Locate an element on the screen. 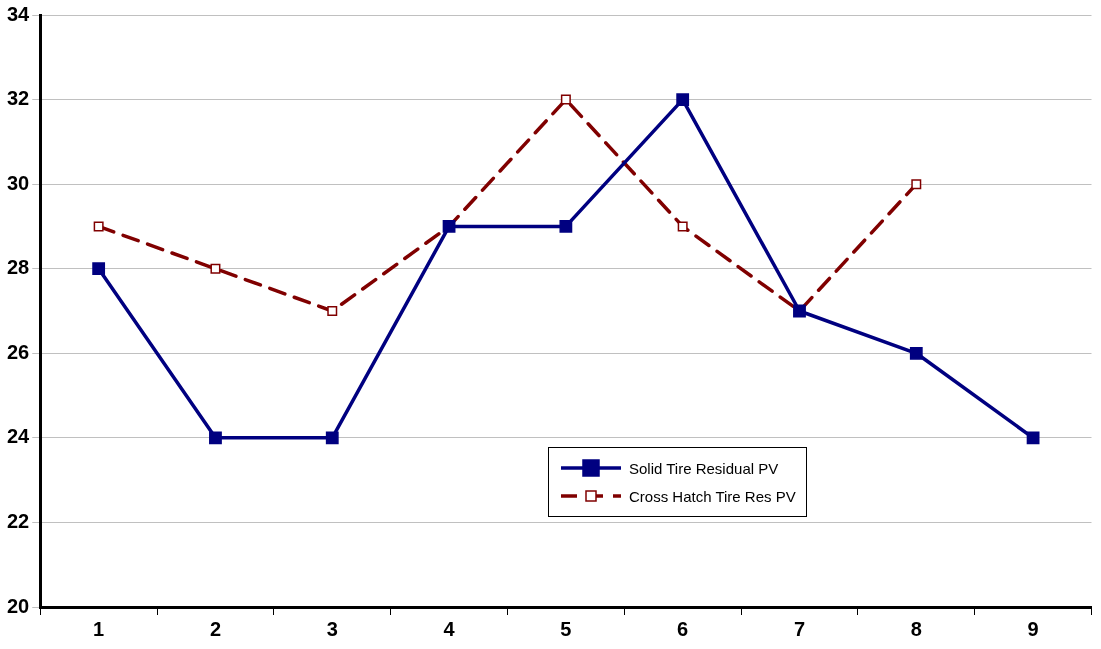  y-tick-label: 24 is located at coordinates (19, 436).